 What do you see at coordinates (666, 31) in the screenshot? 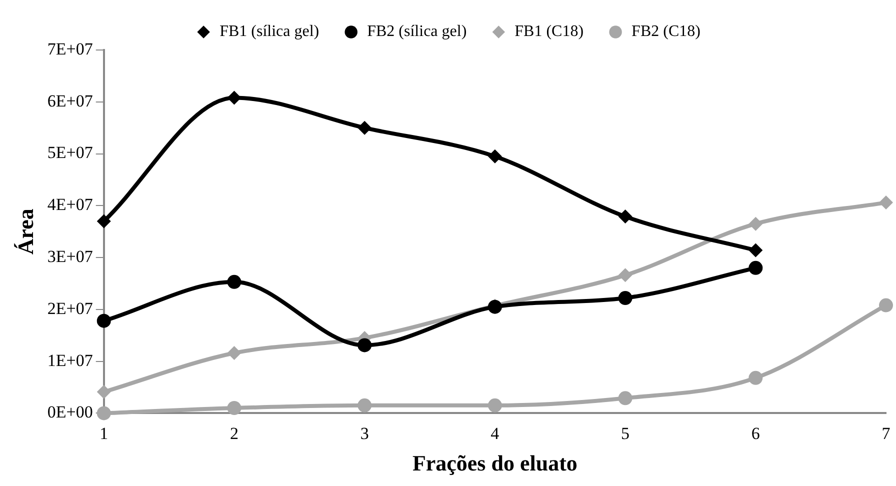
I see `legend-label: FB2 (C18)` at bounding box center [666, 31].